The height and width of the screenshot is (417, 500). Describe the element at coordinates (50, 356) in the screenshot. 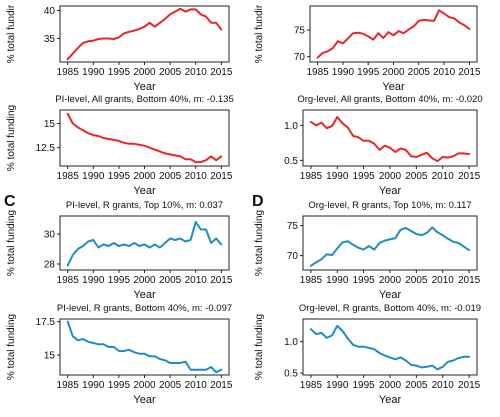

I see `y-tick-label: 15` at that location.